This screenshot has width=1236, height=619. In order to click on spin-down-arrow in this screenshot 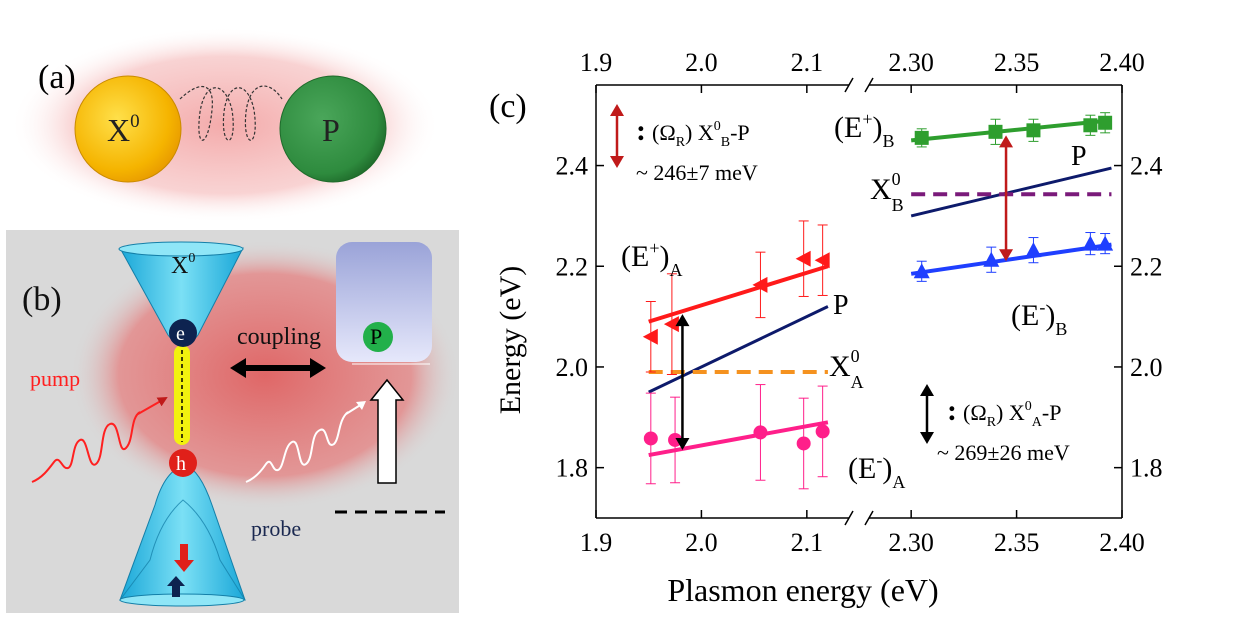, I will do `click(184, 558)`.